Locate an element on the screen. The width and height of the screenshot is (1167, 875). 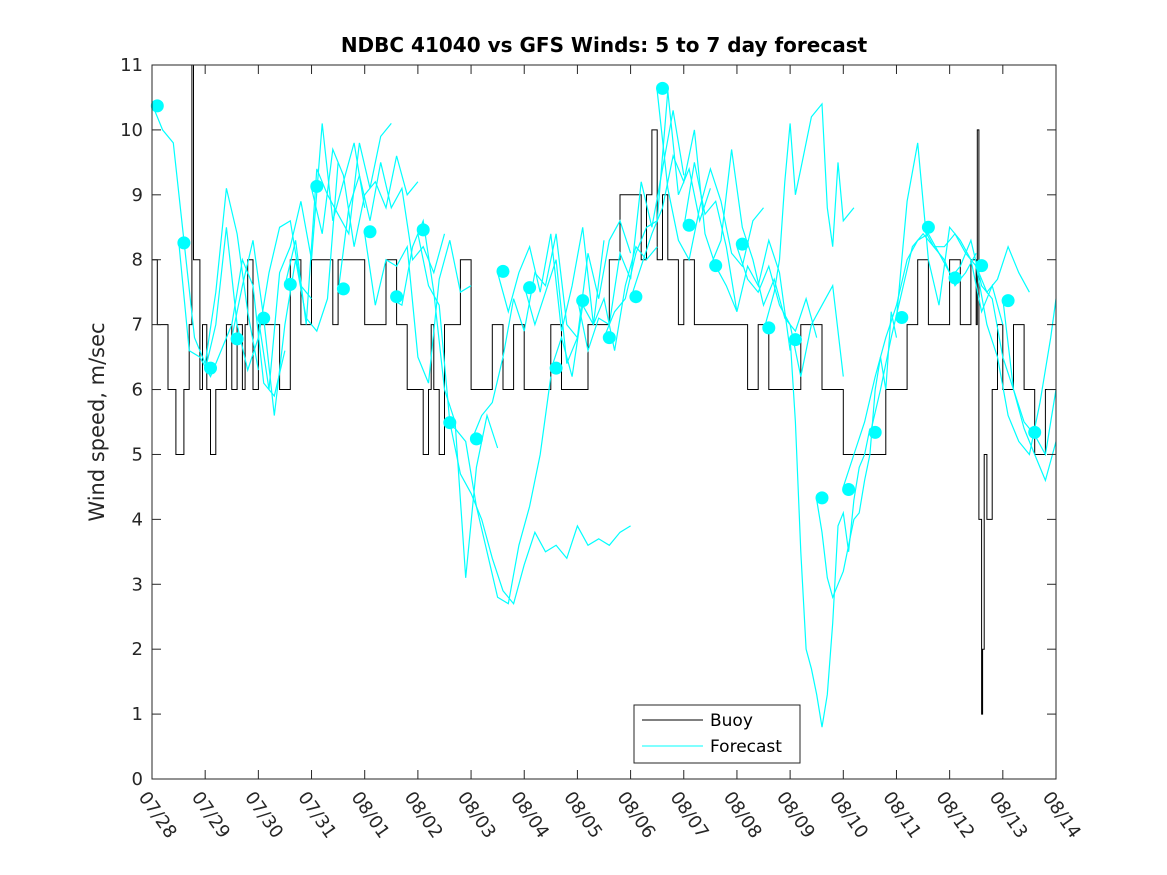
y-tick-label: 3 is located at coordinates (137, 584).